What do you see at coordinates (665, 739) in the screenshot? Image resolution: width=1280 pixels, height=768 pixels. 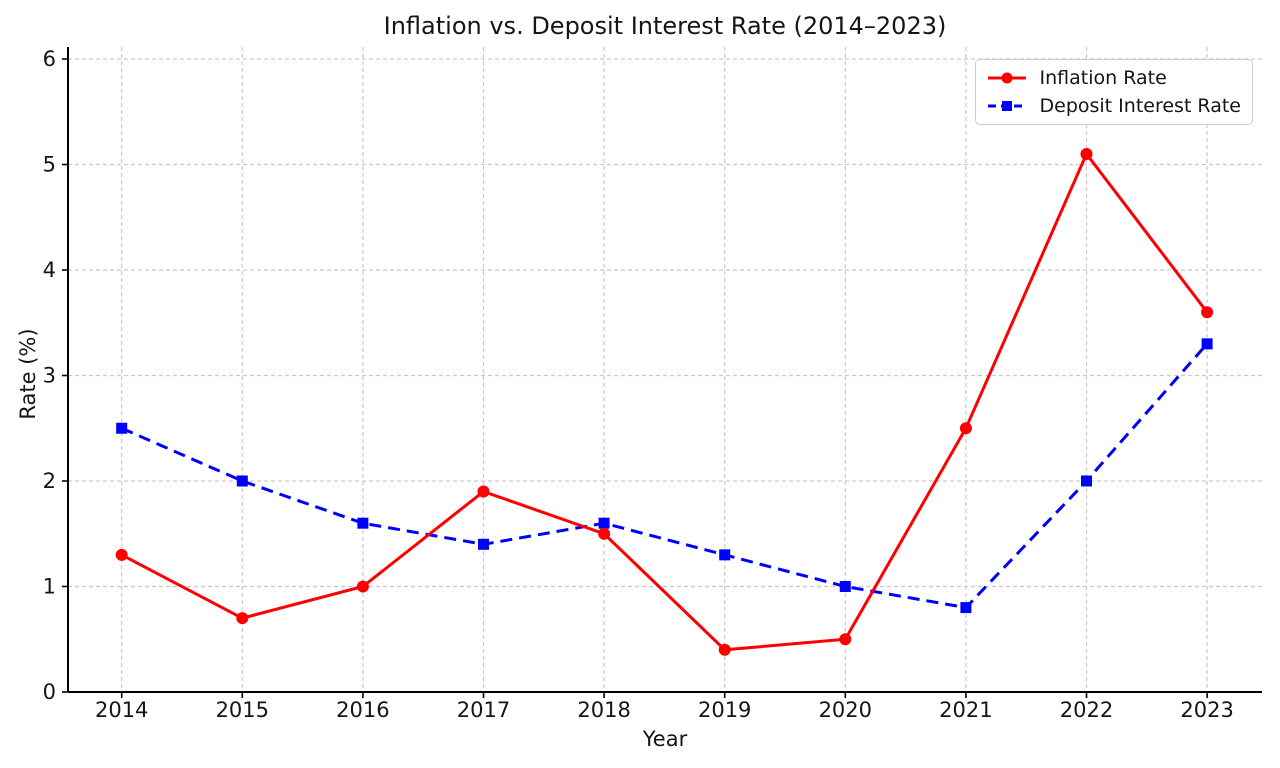 I see `x-axis-label: Year` at bounding box center [665, 739].